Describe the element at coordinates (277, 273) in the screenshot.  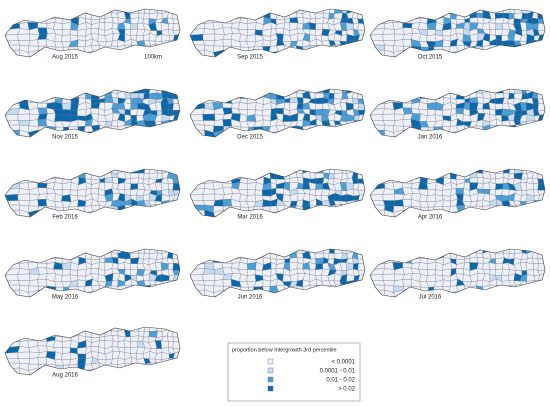
I see `municipalities` at that location.